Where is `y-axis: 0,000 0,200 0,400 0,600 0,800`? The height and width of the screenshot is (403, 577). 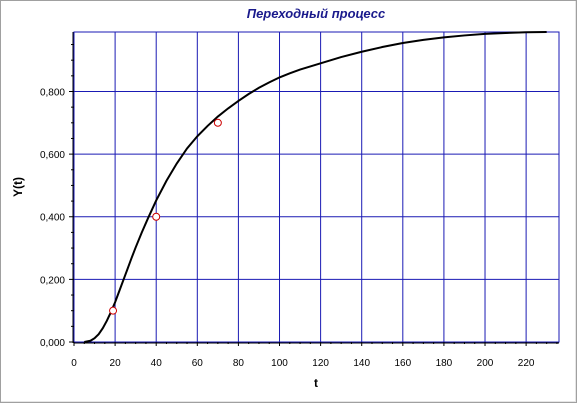 y-axis: 0,000 0,200 0,400 0,600 0,800 is located at coordinates (57, 190).